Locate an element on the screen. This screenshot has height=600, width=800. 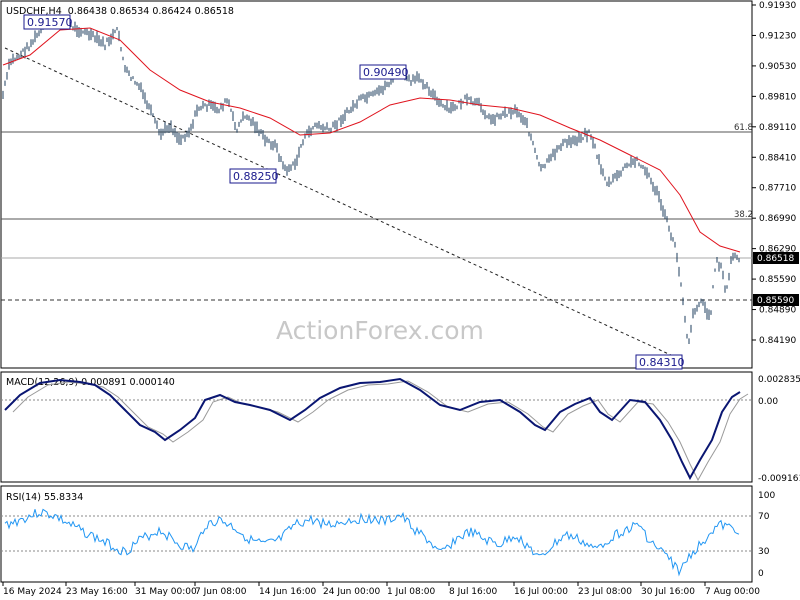
annotation-low-1: 0.88250 is located at coordinates (254, 176).